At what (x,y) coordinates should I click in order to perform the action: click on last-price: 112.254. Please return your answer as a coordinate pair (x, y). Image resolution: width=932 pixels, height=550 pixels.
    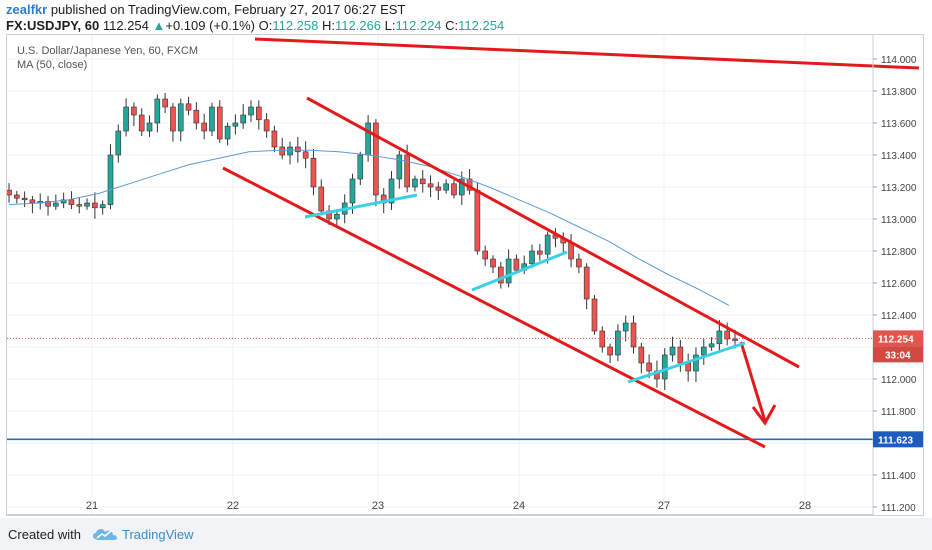
    Looking at the image, I should click on (125, 25).